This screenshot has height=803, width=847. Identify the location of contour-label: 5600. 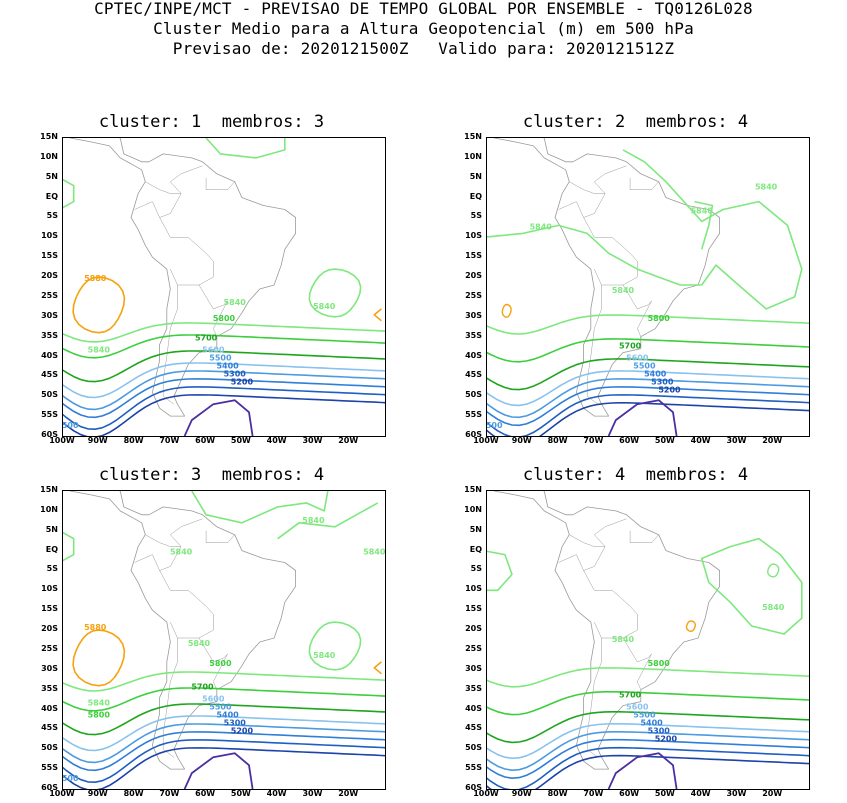
(637, 707).